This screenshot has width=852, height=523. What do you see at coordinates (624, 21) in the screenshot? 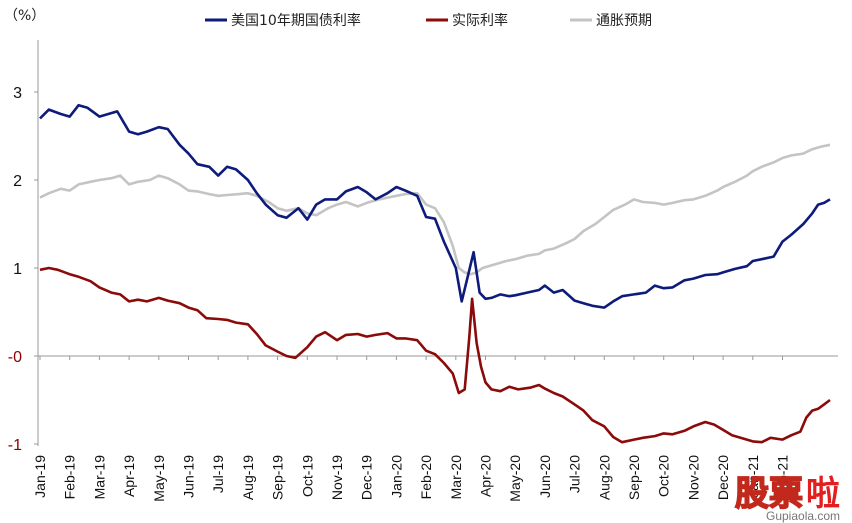
I see `legend-label: 通胀预期` at bounding box center [624, 21].